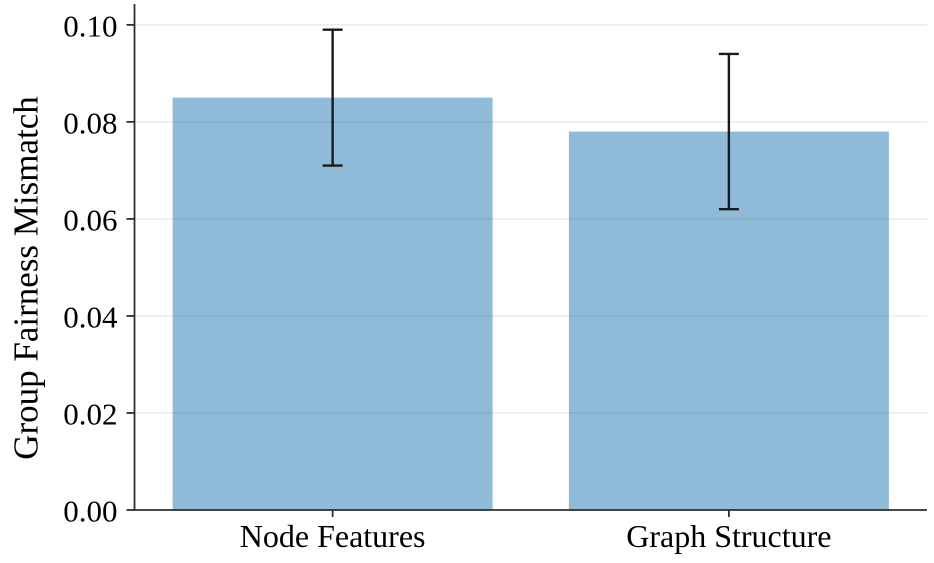  I want to click on y-tick-label: 0.04, so click(90, 316).